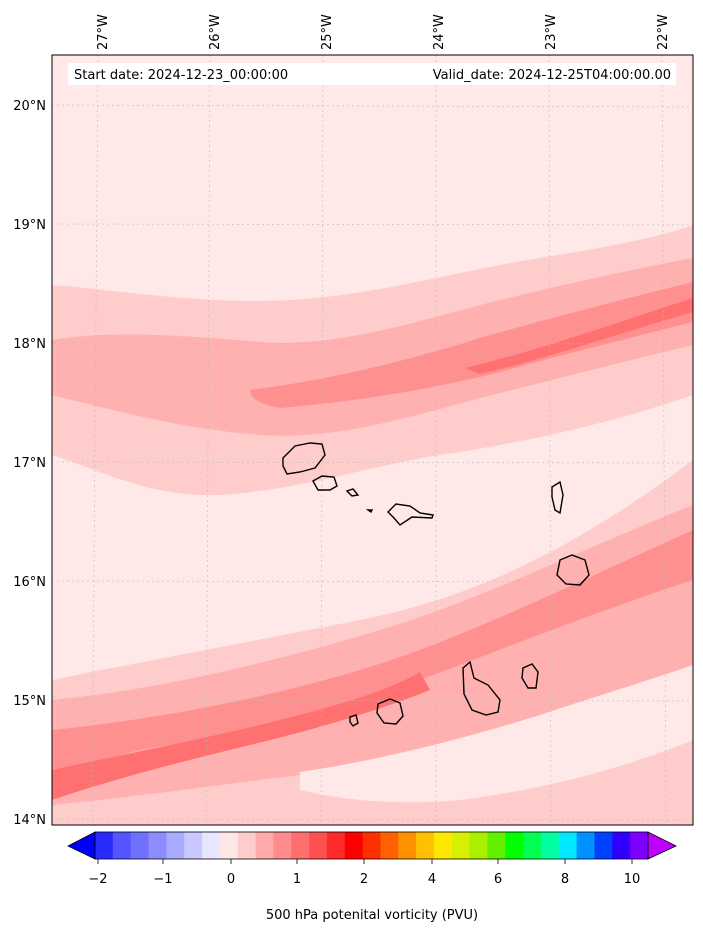  What do you see at coordinates (579, 336) in the screenshot?
I see `pv-contour-north-level4` at bounding box center [579, 336].